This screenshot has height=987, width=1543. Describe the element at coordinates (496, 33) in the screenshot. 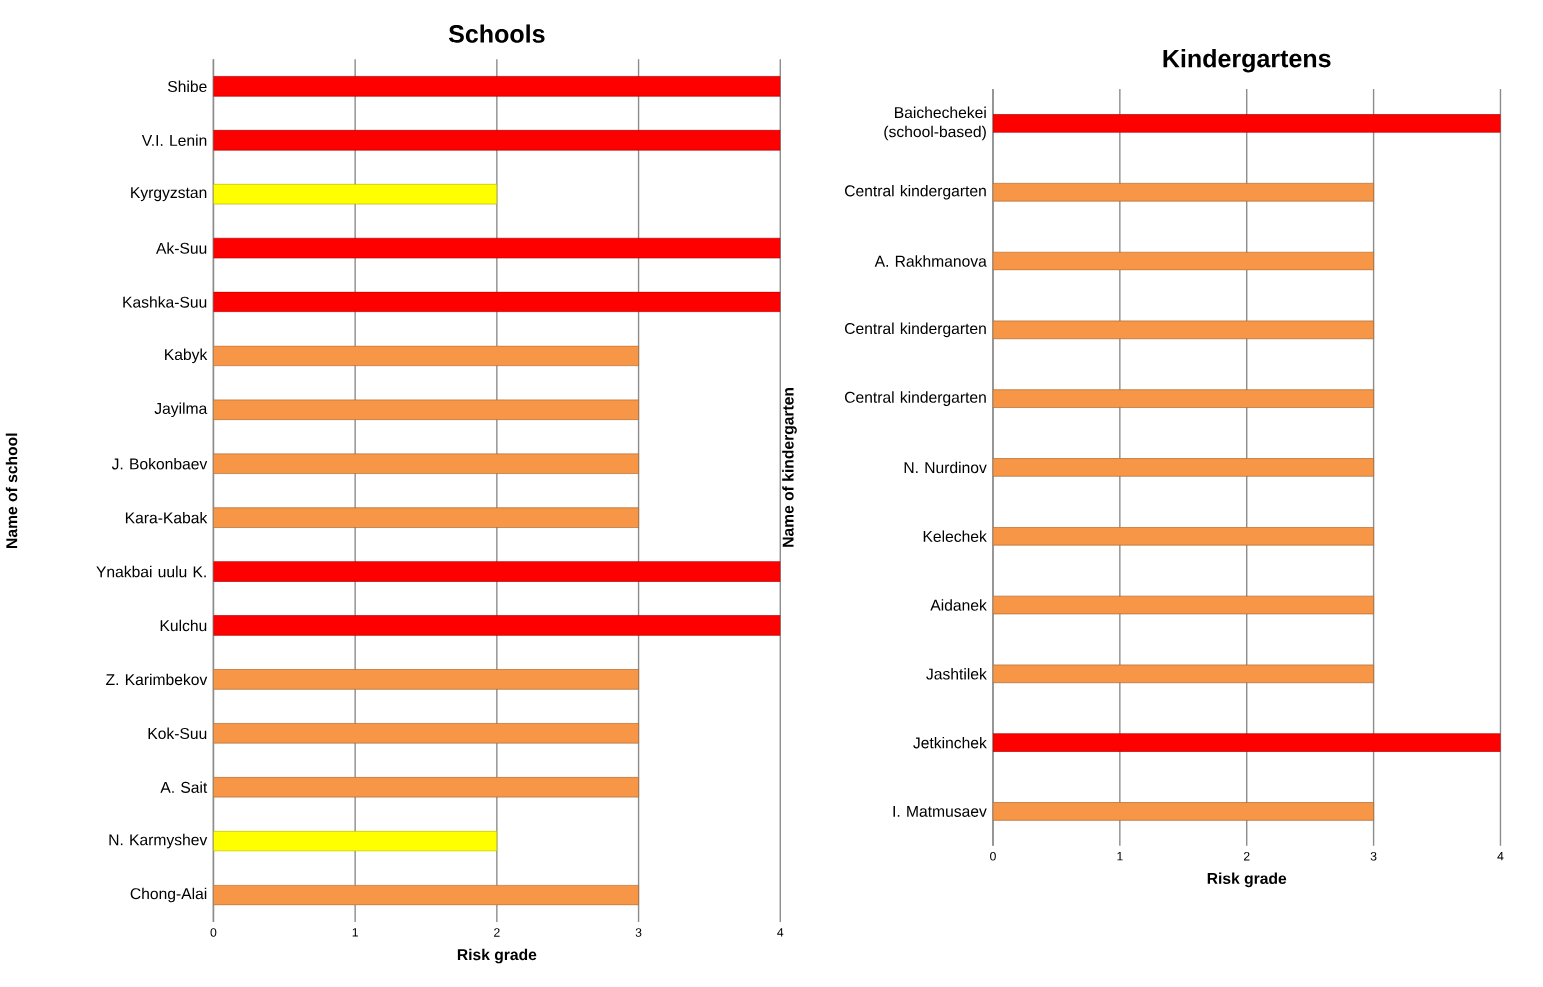

I see `chart-title: Schools` at that location.